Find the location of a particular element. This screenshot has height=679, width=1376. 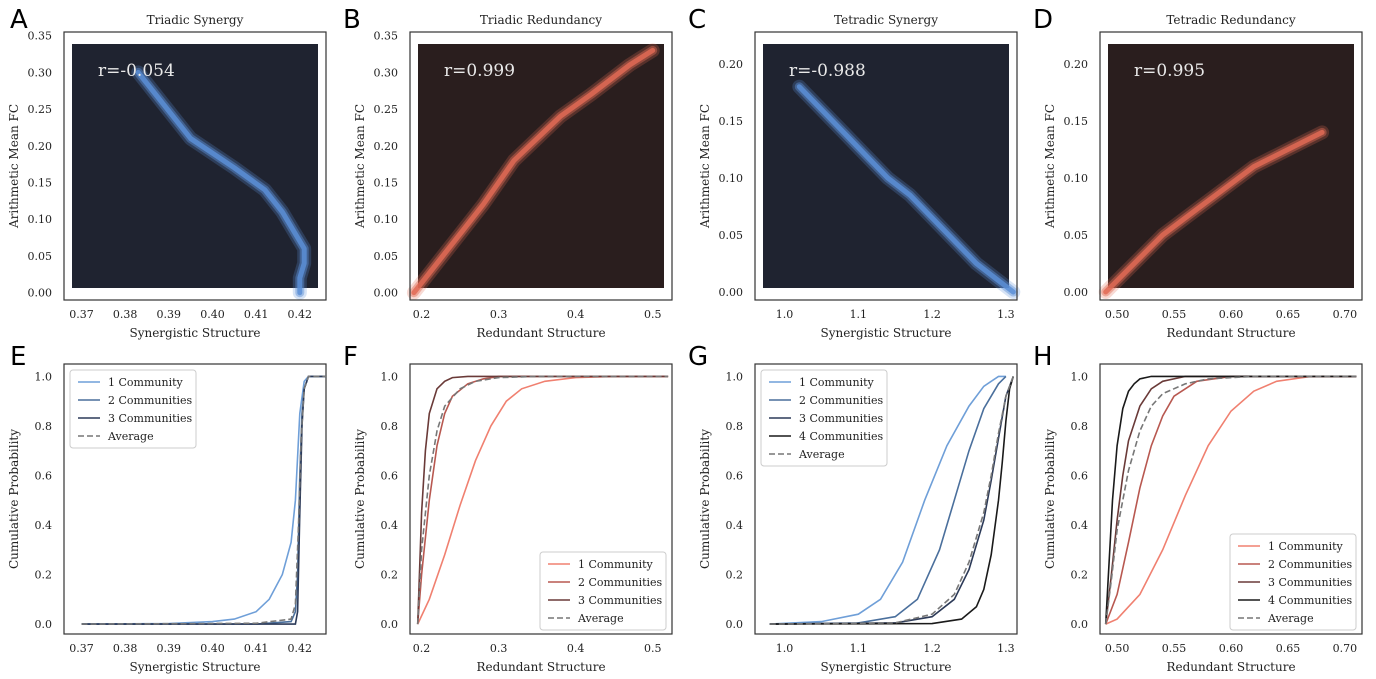

y-tick-label: 0.15 is located at coordinates (386, 183).